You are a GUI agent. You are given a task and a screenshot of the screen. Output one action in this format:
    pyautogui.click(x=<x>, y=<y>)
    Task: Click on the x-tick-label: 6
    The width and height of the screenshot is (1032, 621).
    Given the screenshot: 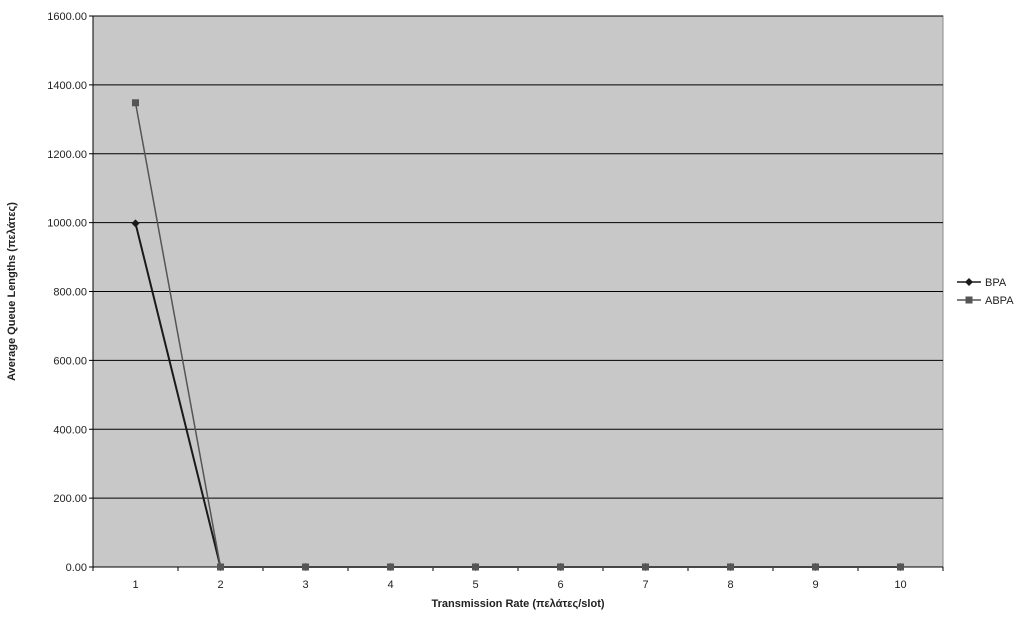 What is the action you would take?
    pyautogui.click(x=560, y=585)
    